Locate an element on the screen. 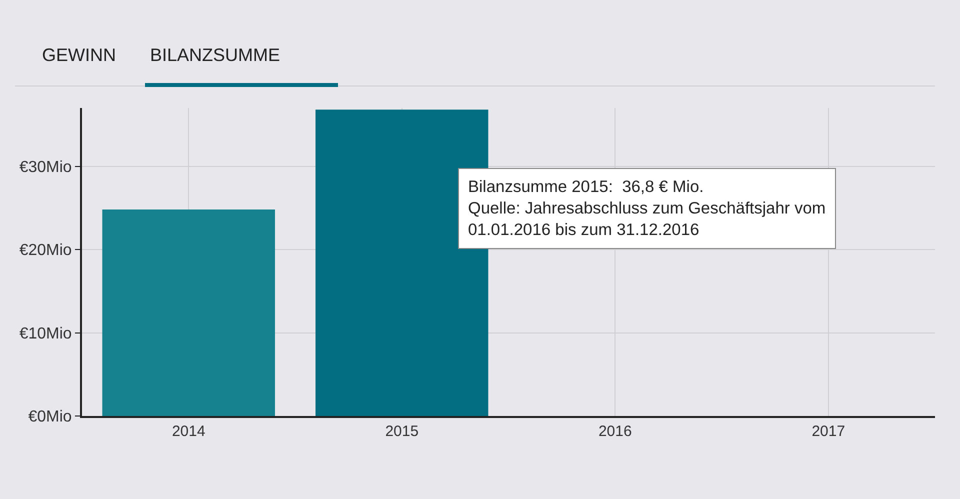 The image size is (960, 499). x-tick-label: 2015 is located at coordinates (402, 431).